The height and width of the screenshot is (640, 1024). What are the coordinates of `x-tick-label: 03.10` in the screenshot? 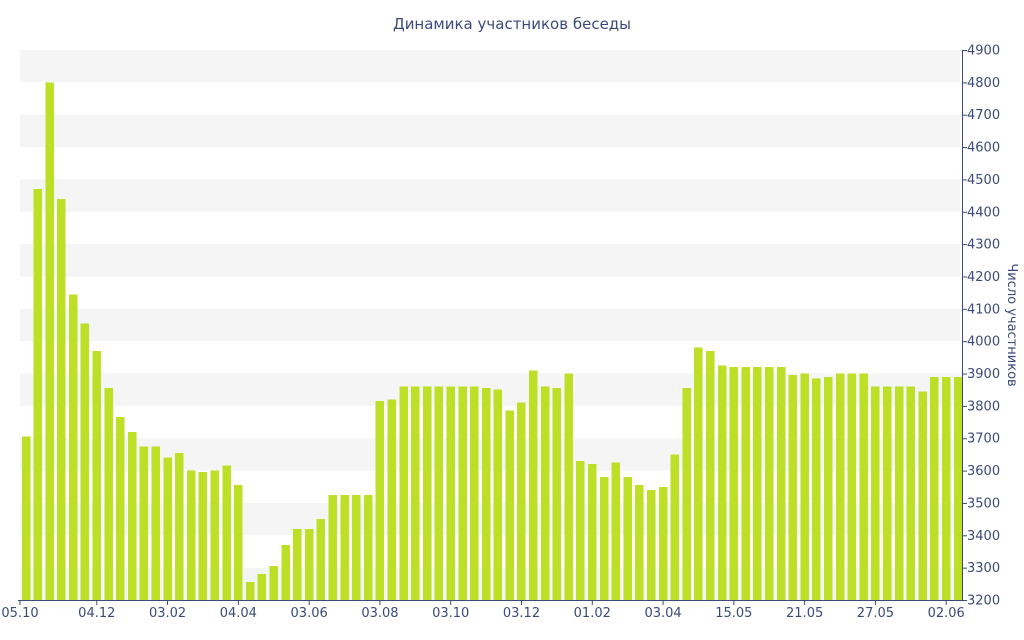 It's located at (450, 613).